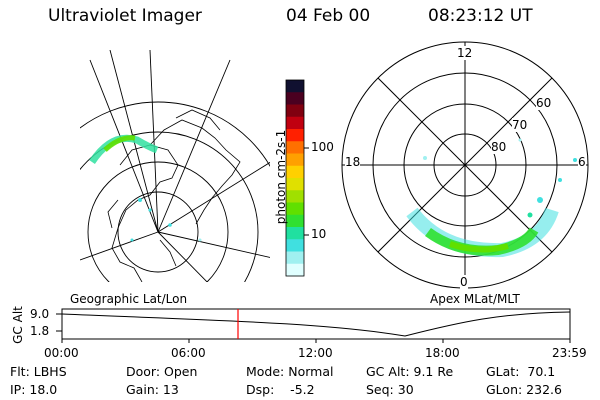  I want to click on aurora-speckles-left, so click(145, 188).